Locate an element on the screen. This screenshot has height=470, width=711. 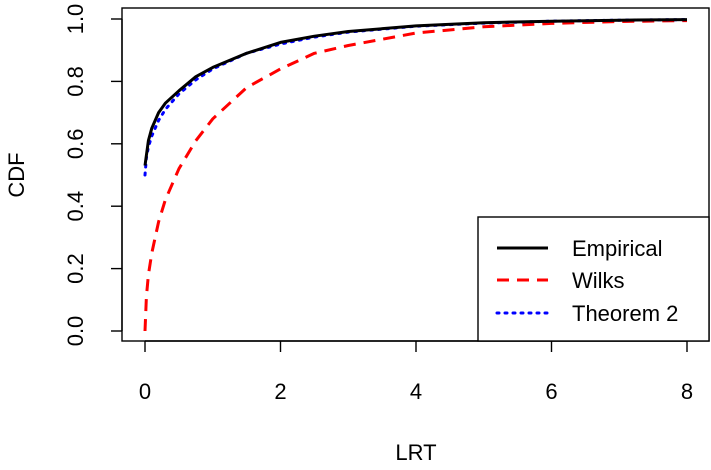
legend-label-theorem-2: Theorem 2 is located at coordinates (625, 313).